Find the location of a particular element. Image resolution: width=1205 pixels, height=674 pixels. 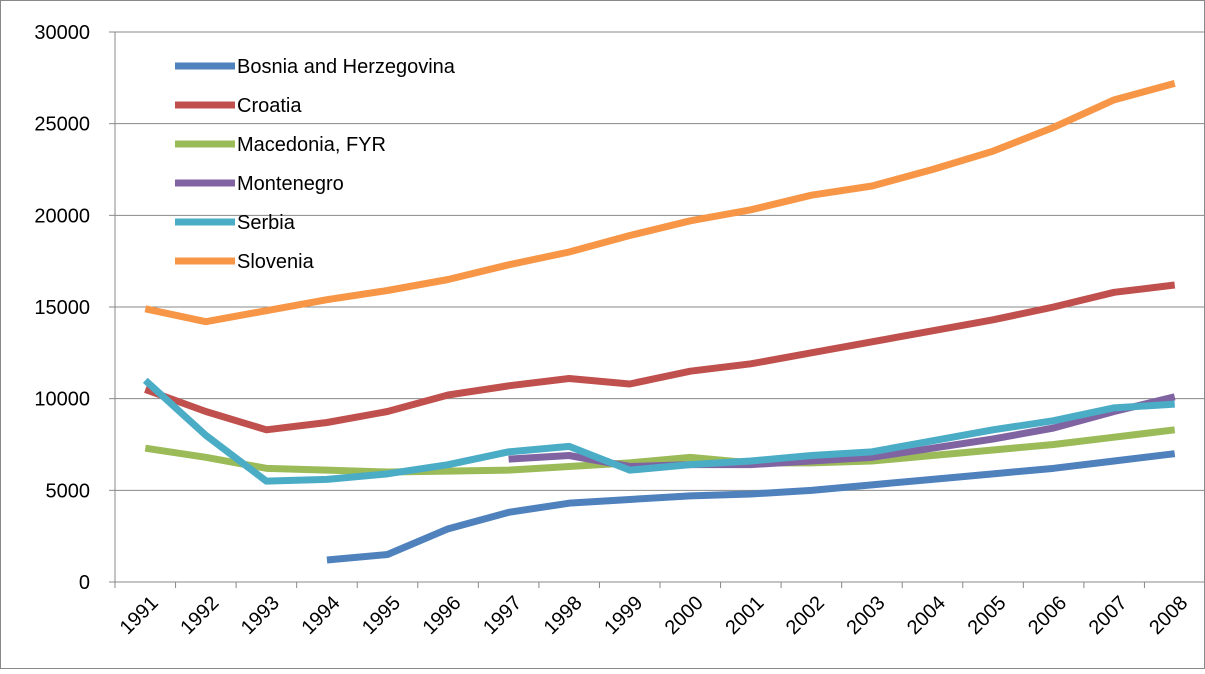

y-tick-label: 10000 is located at coordinates (62, 400).